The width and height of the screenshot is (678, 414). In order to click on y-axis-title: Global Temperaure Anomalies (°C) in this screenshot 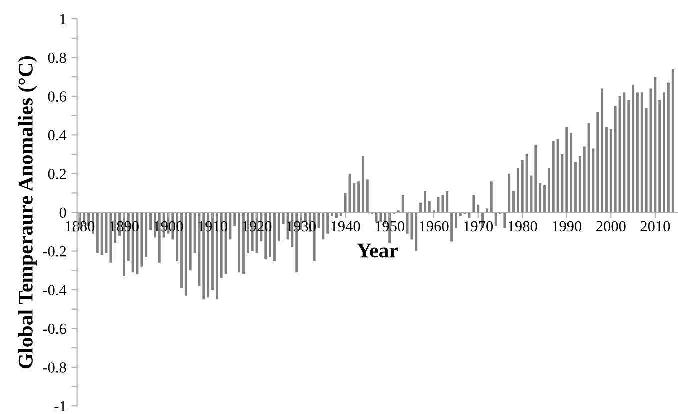, I will do `click(28, 212)`.